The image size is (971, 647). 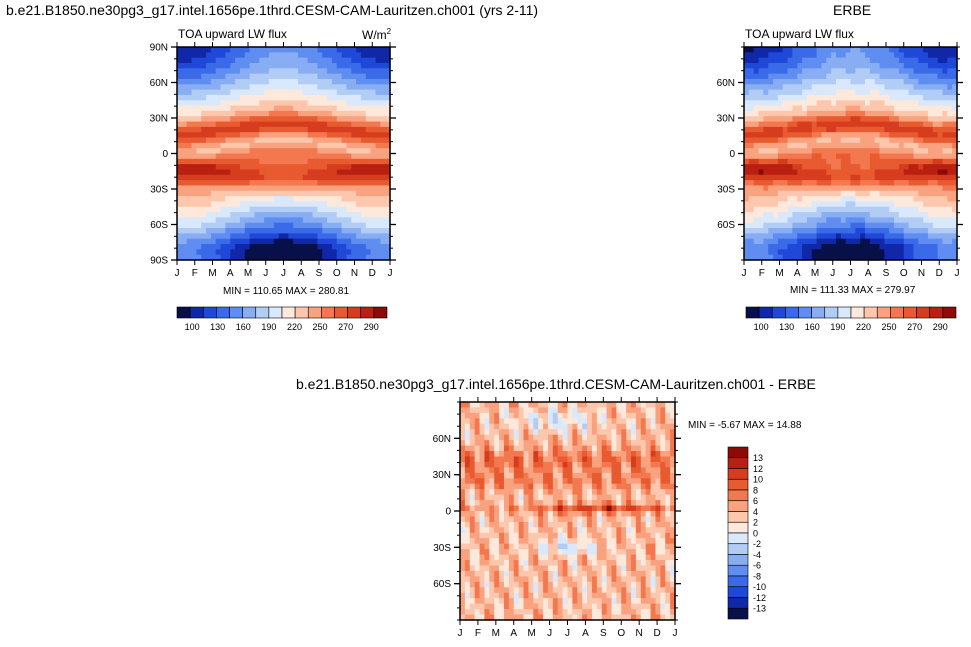 I want to click on model-heatmap-ylabel: 90N, so click(x=159, y=48).